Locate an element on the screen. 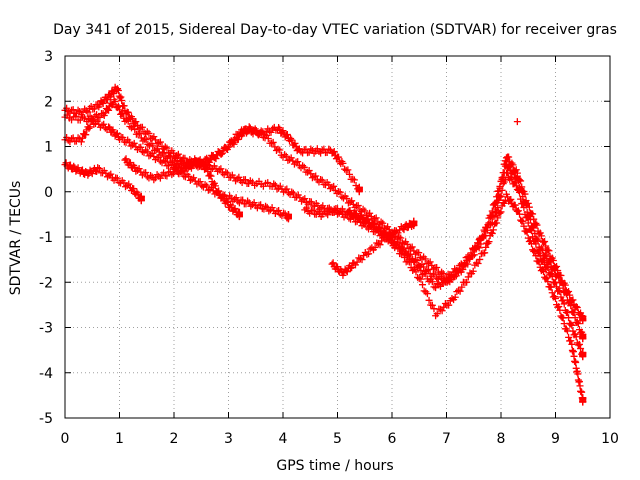 Image resolution: width=640 pixels, height=480 pixels. y-axis-label: SDTVAR / TECUs is located at coordinates (16, 238).